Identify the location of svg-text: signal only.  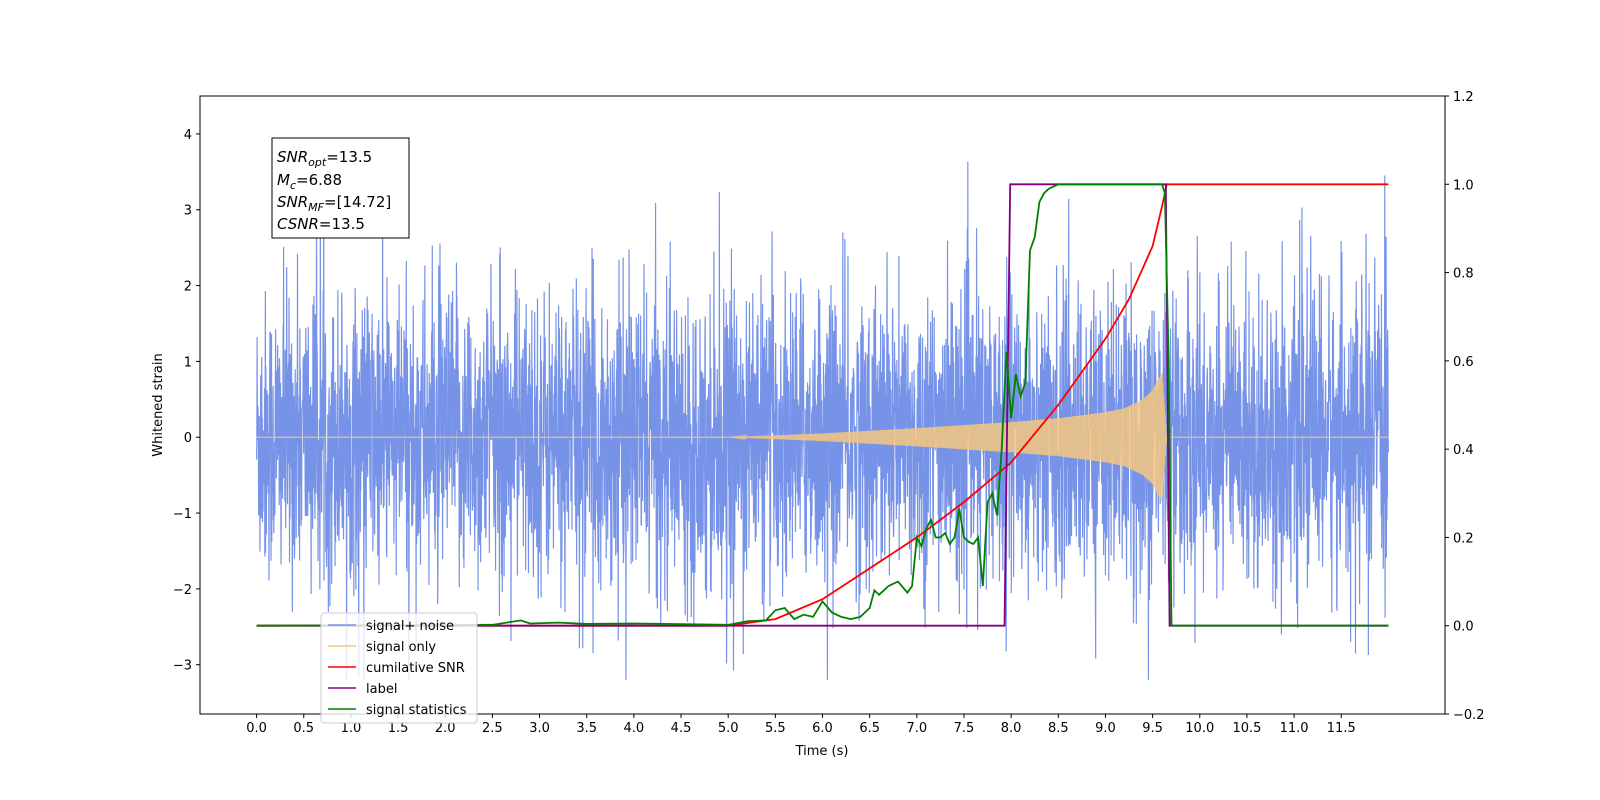
(401, 647).